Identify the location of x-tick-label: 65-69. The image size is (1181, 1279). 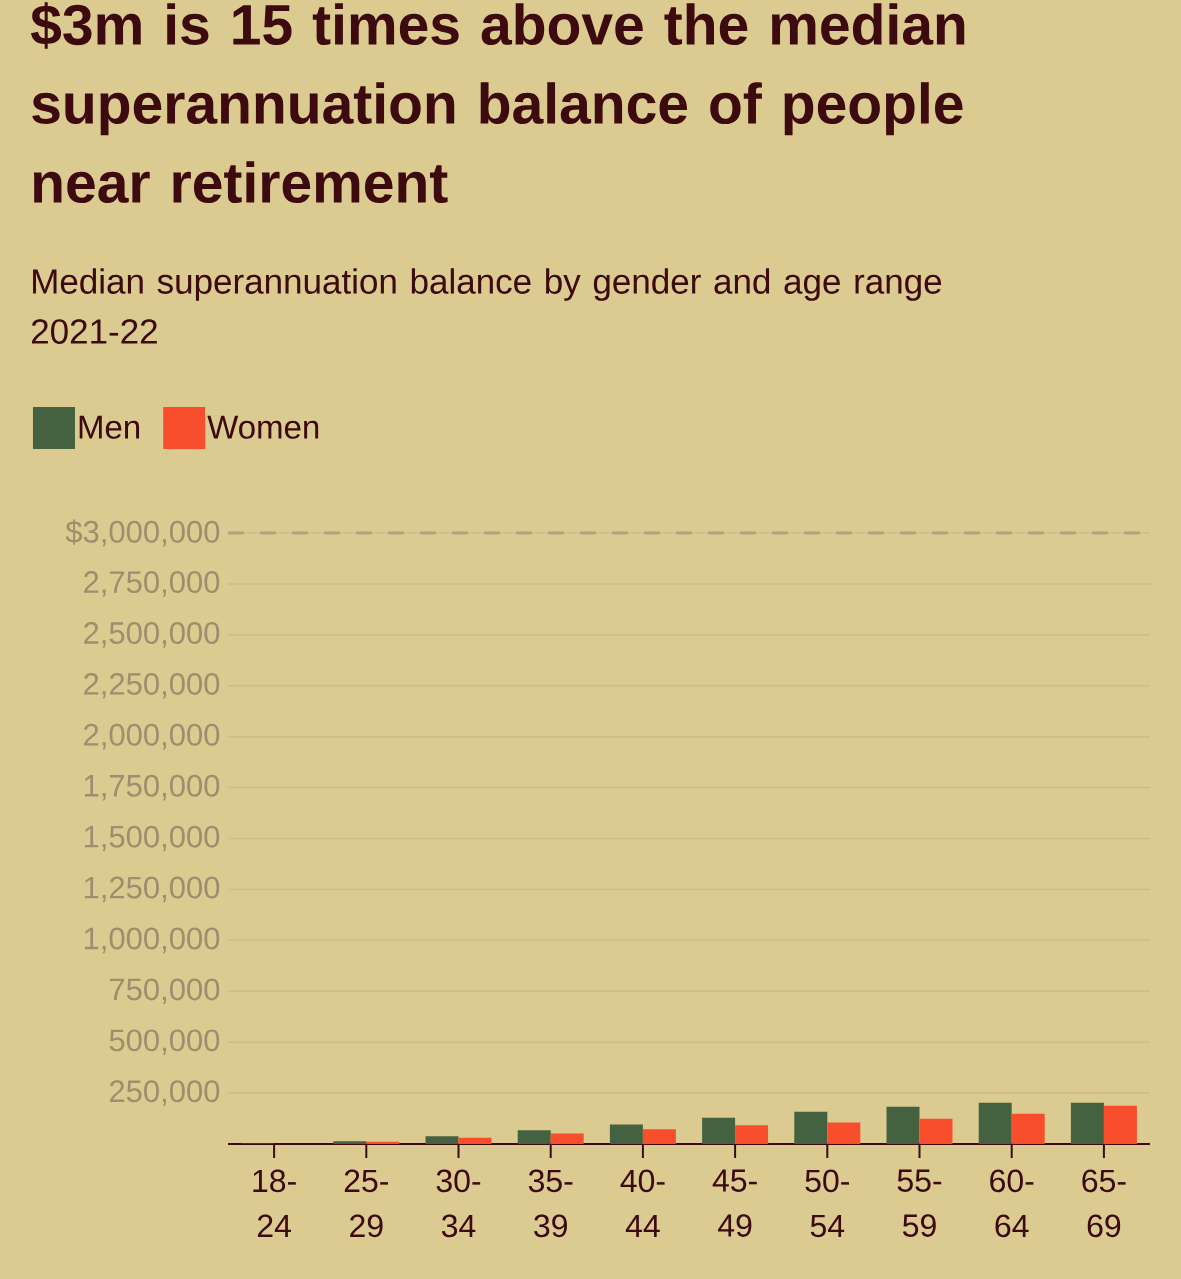
(1104, 1203).